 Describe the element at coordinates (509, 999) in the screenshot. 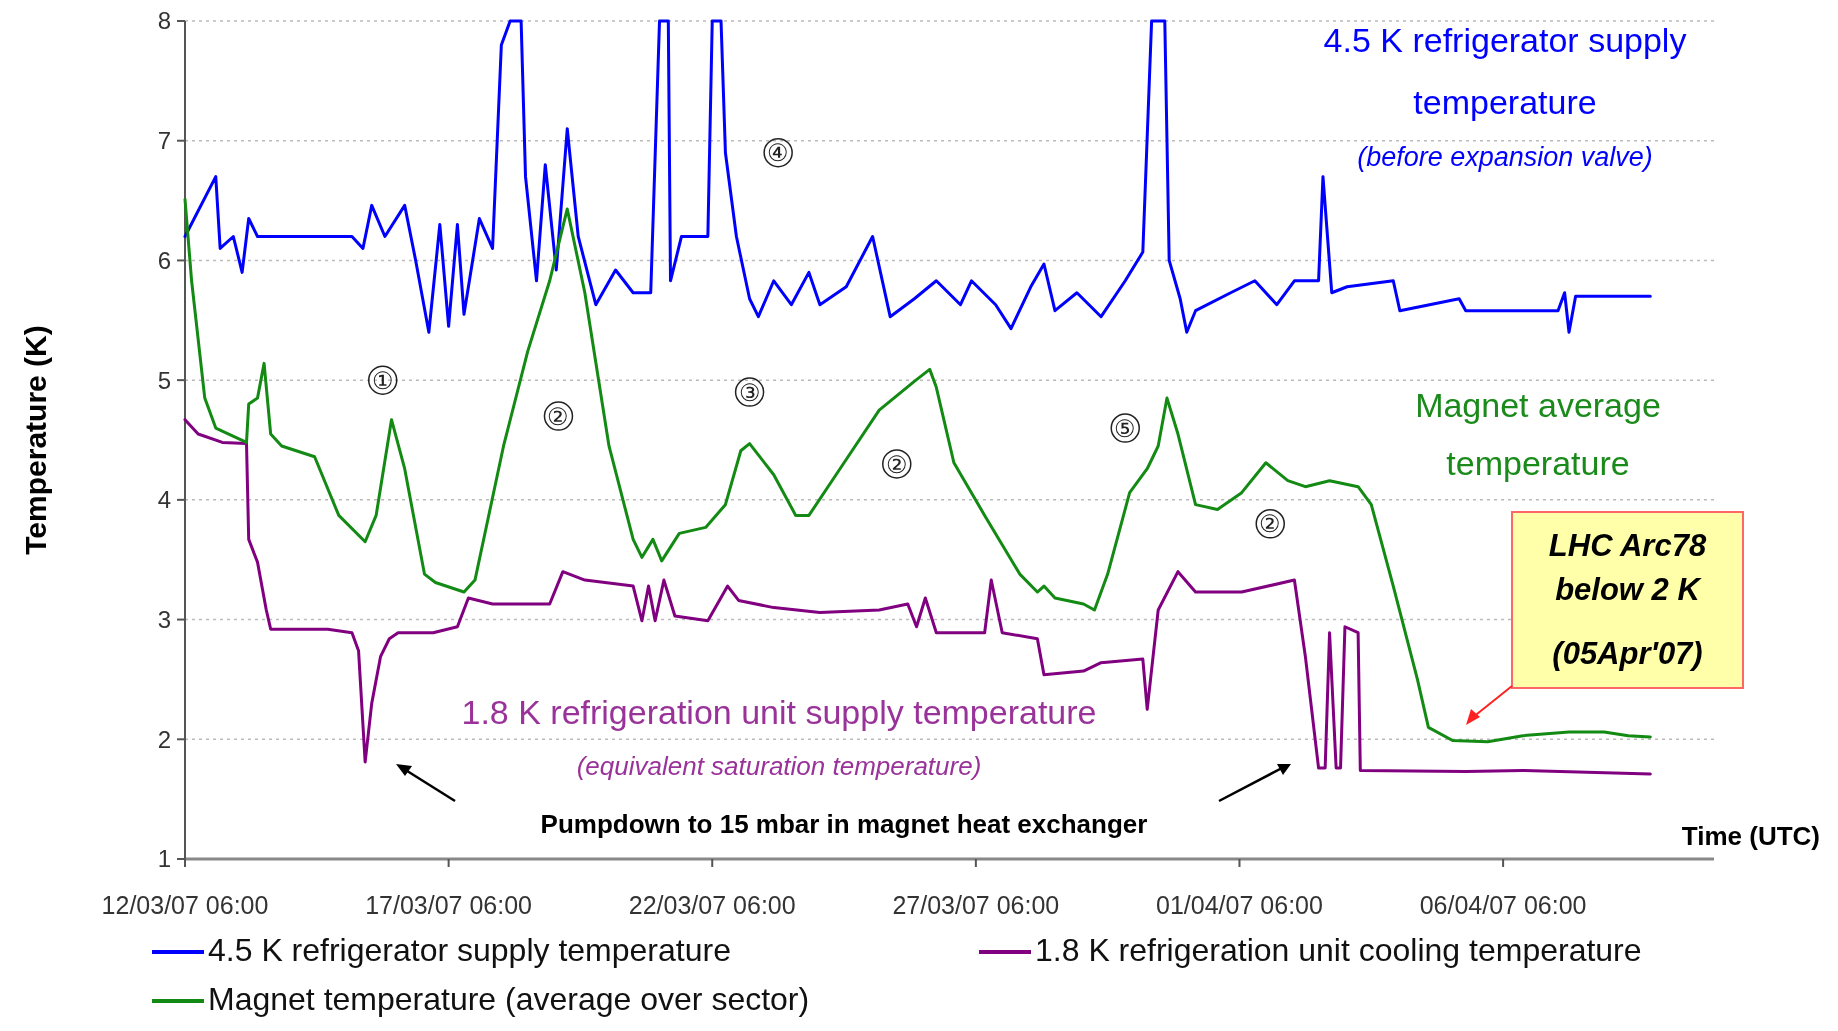

I see `legend-label: Magnet temperature (average over sector)` at that location.